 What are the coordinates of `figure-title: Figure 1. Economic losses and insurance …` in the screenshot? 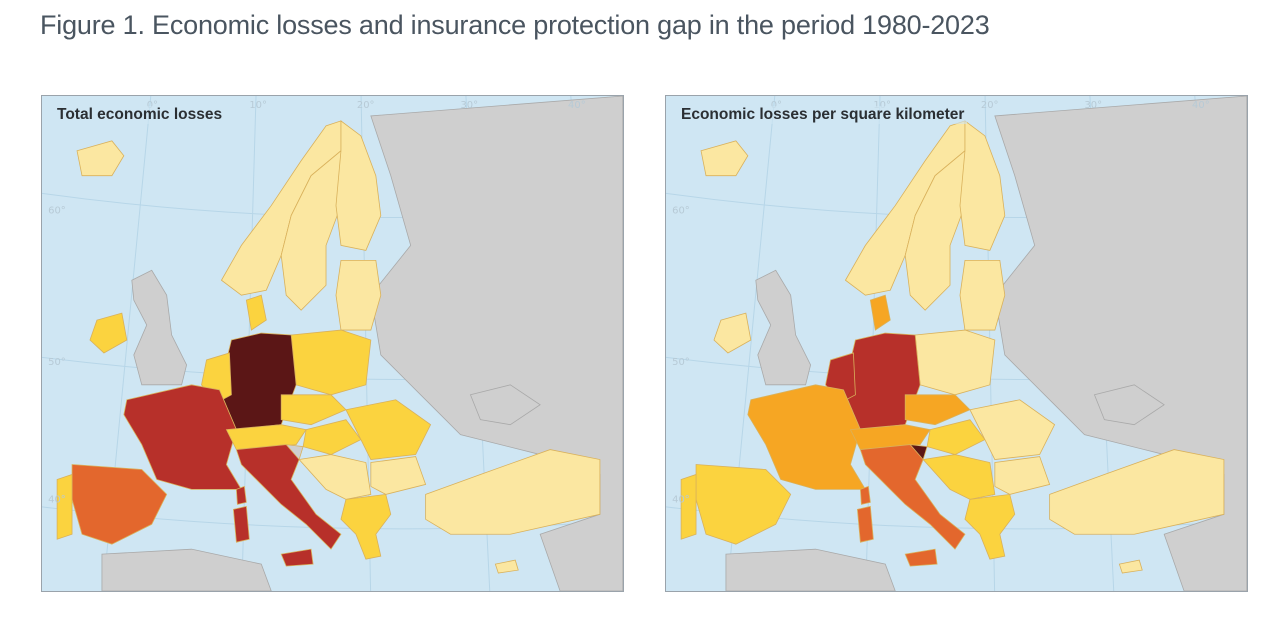 It's located at (515, 25).